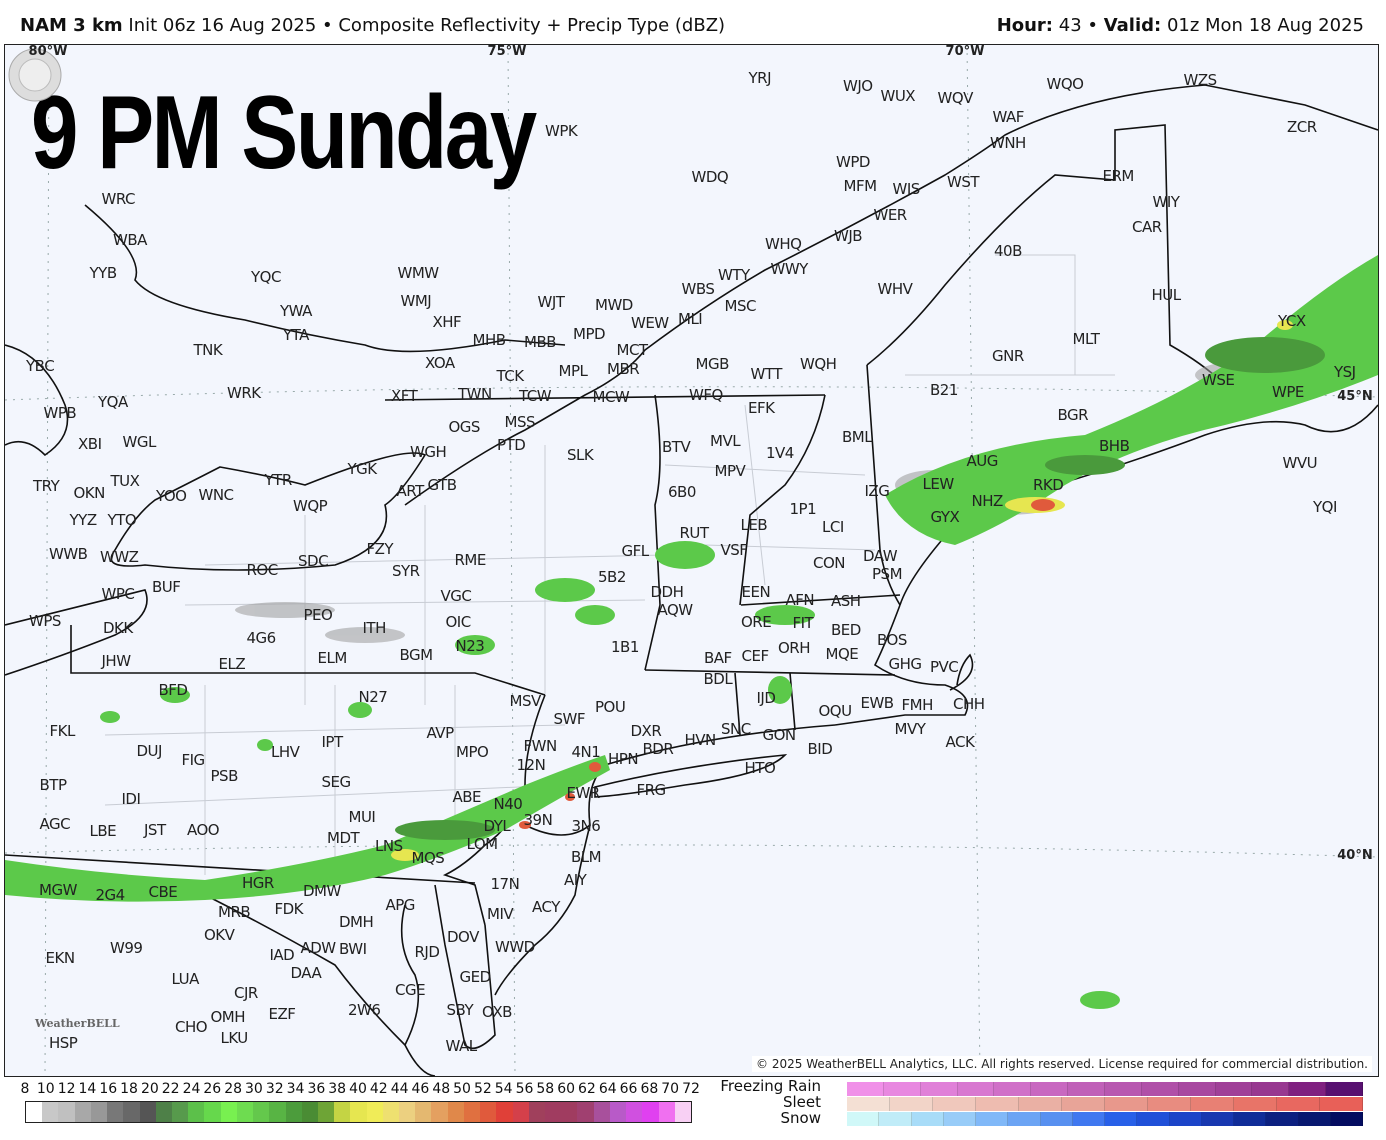 The height and width of the screenshot is (1140, 1386). What do you see at coordinates (110, 895) in the screenshot?
I see `station-label: 2G4` at bounding box center [110, 895].